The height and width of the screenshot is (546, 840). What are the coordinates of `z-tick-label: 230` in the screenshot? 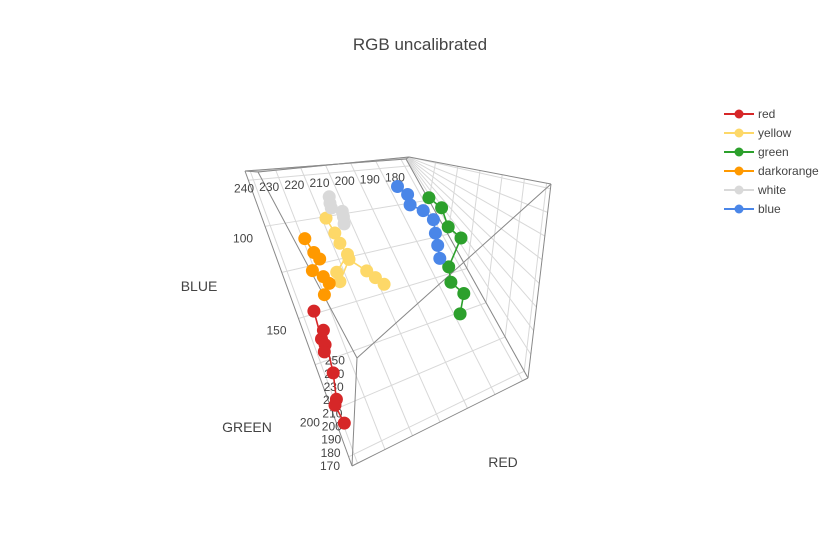 It's located at (334, 387).